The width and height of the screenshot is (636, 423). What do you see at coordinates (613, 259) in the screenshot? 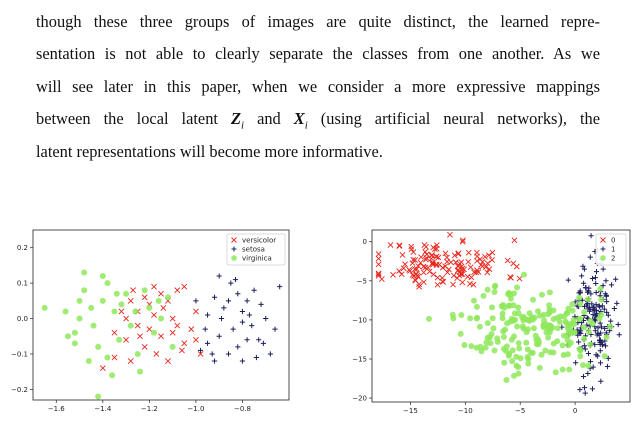
I see `legend-label: 2` at bounding box center [613, 259].